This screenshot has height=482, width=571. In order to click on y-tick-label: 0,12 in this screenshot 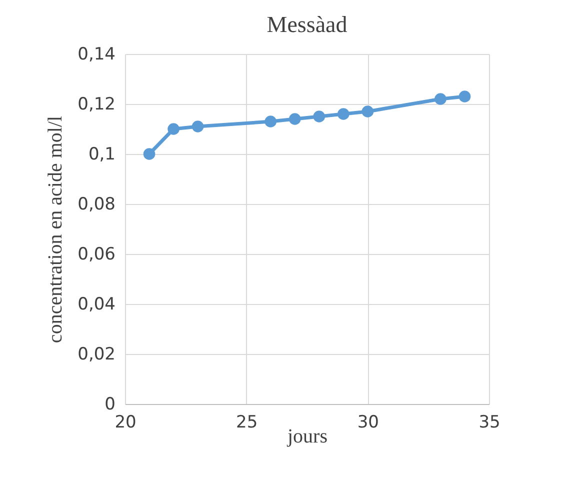, I will do `click(97, 104)`.